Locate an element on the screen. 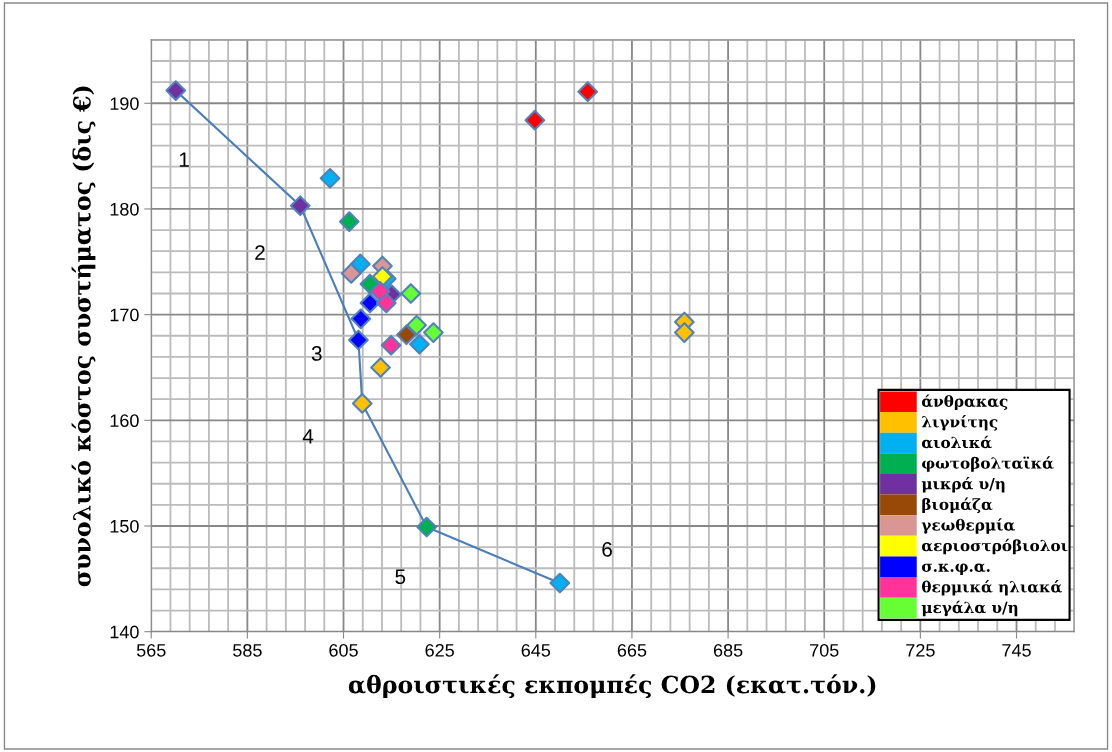 The width and height of the screenshot is (1112, 752). x-tick-label: 745 is located at coordinates (1016, 650).